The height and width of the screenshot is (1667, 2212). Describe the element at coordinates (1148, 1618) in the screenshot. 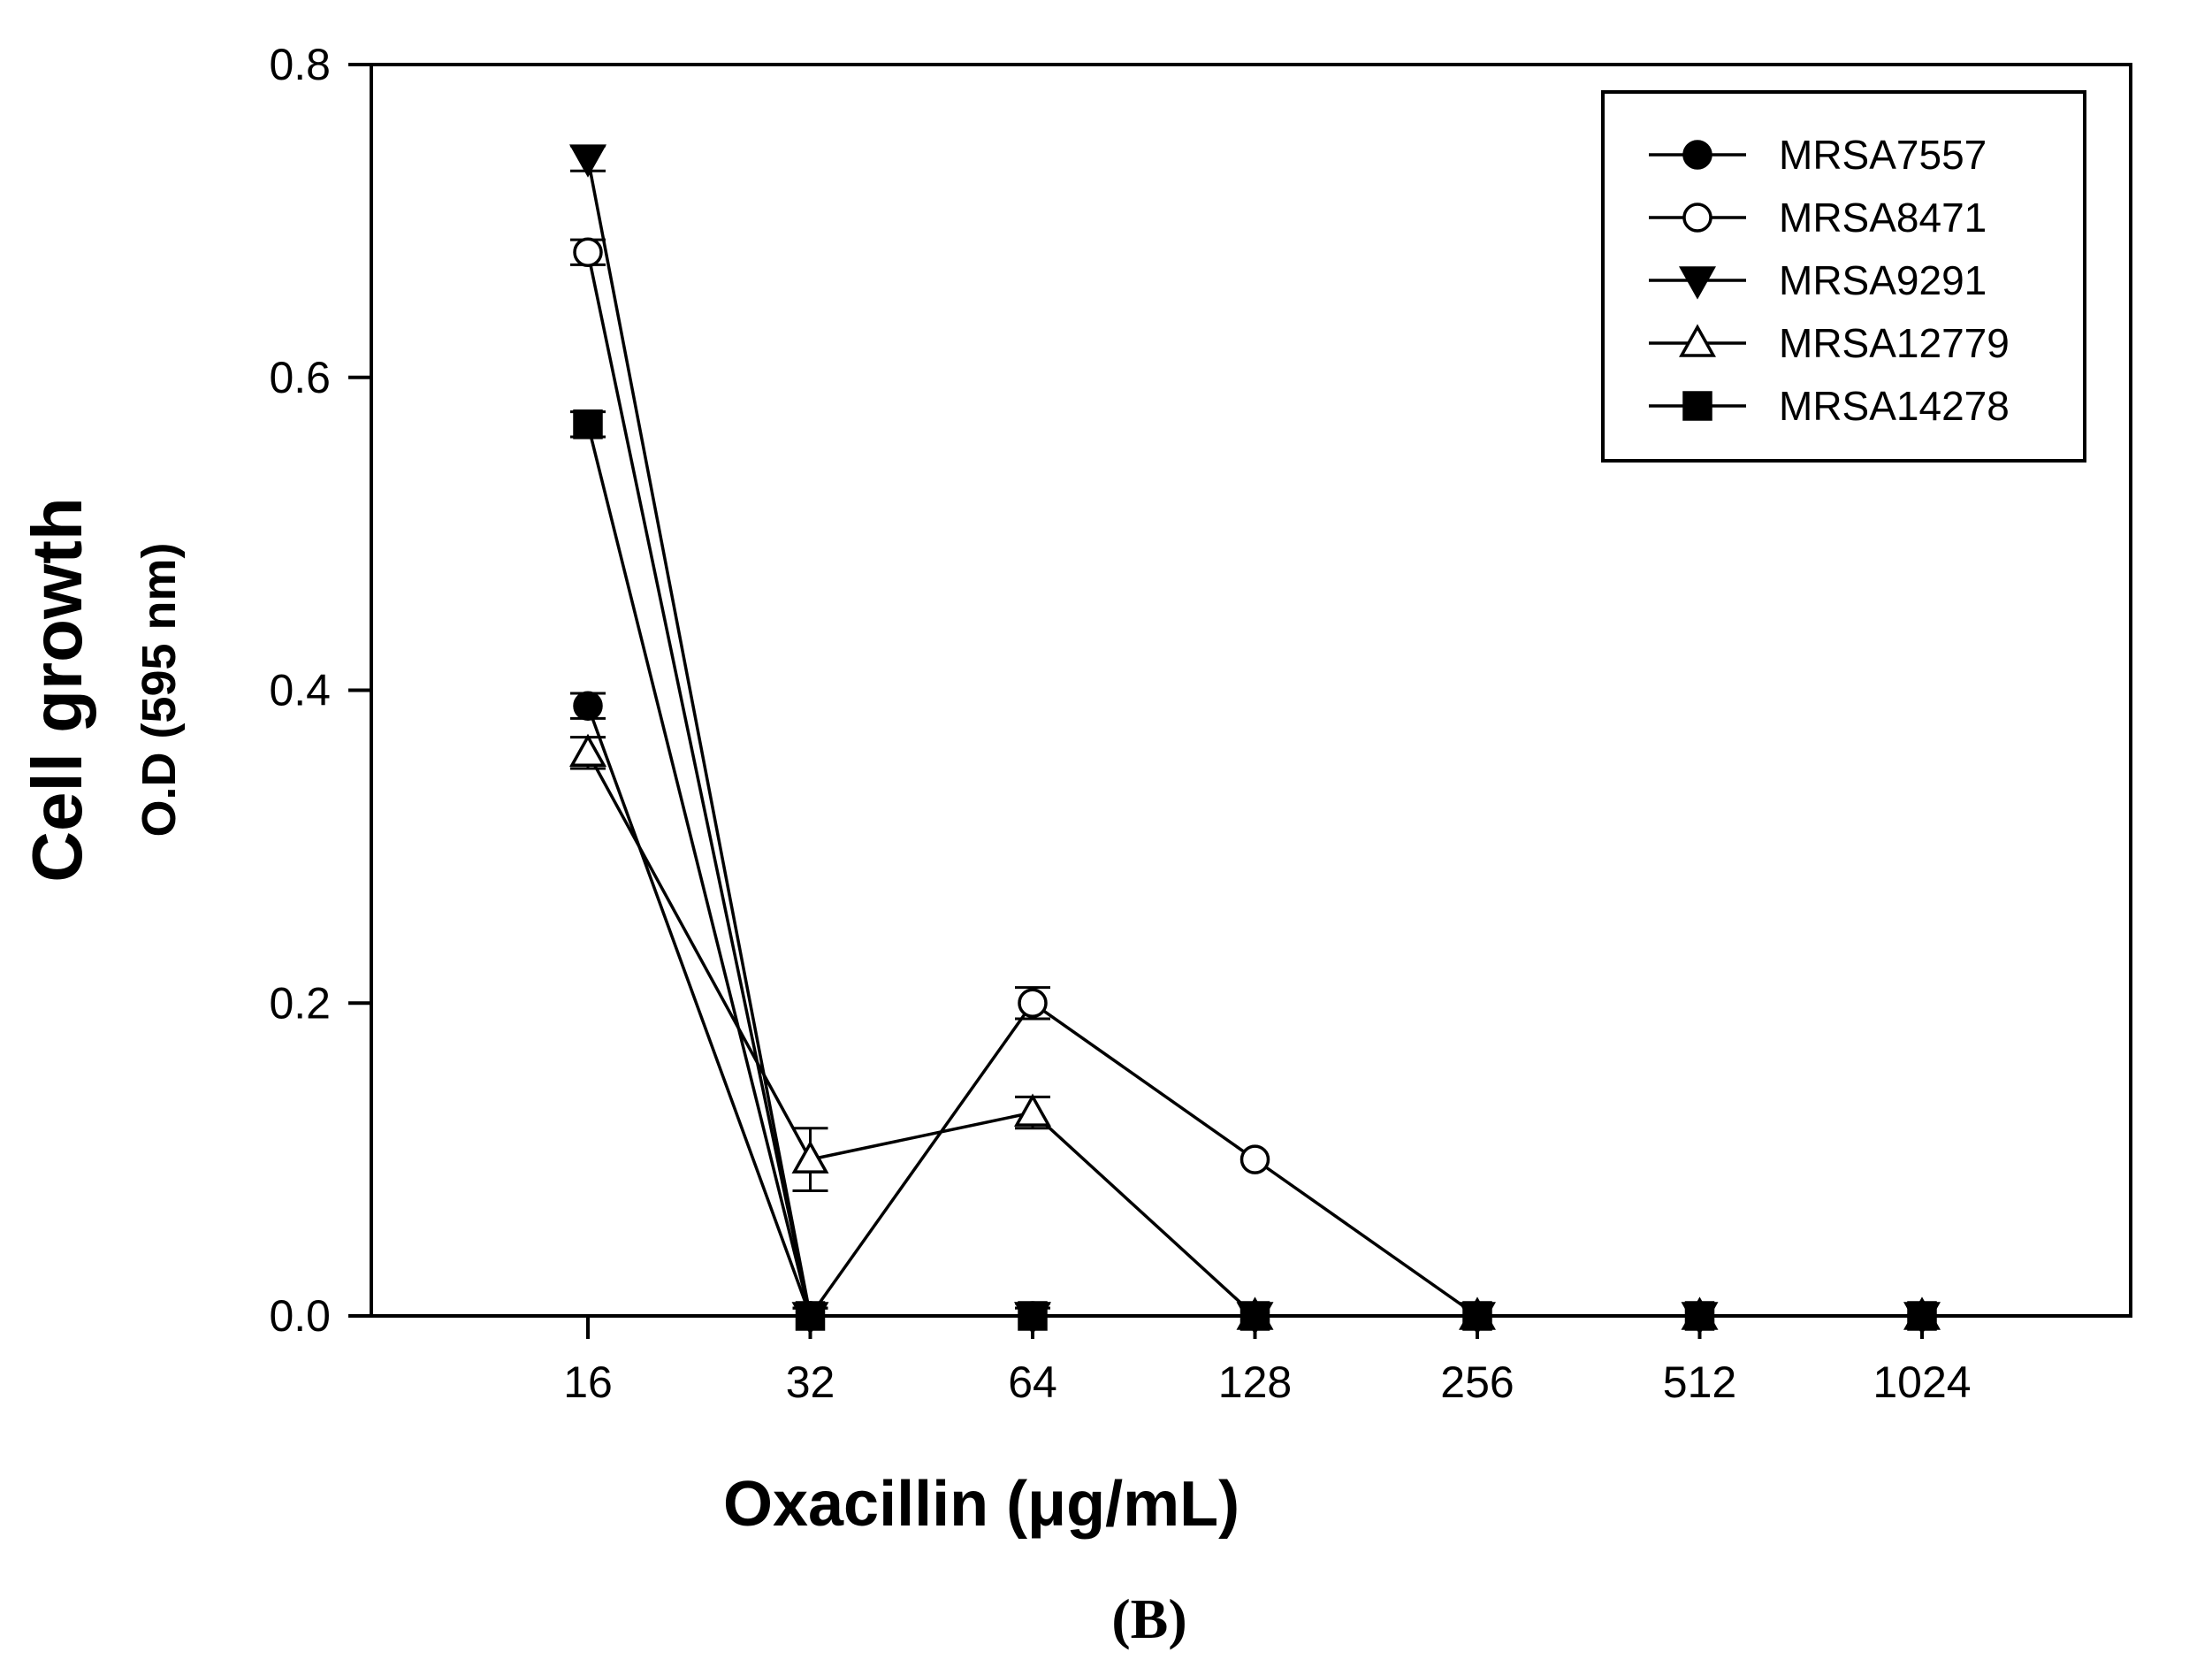

I see `panel-label: (B)` at that location.